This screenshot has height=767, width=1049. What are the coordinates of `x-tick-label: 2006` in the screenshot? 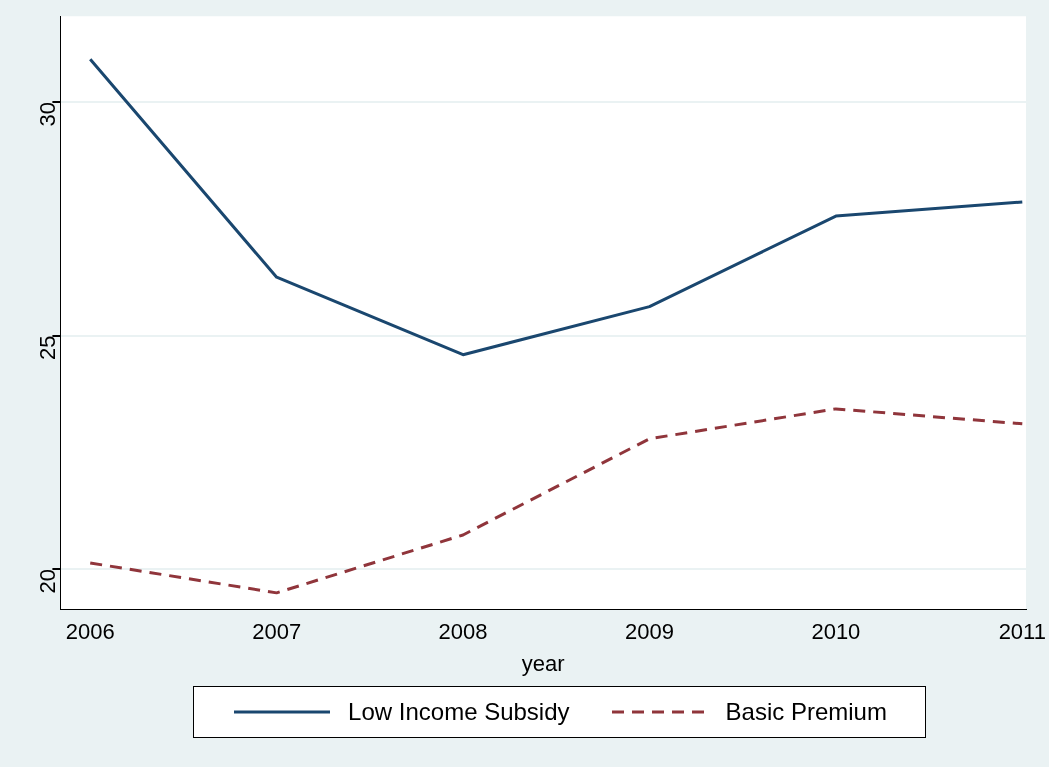 It's located at (90, 632).